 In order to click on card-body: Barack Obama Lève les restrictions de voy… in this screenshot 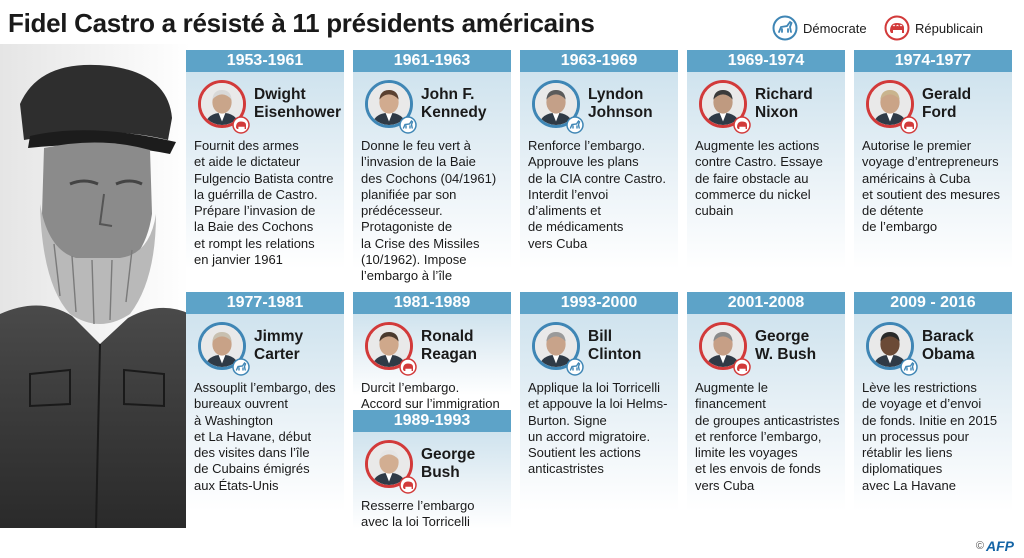, I will do `click(933, 430)`.